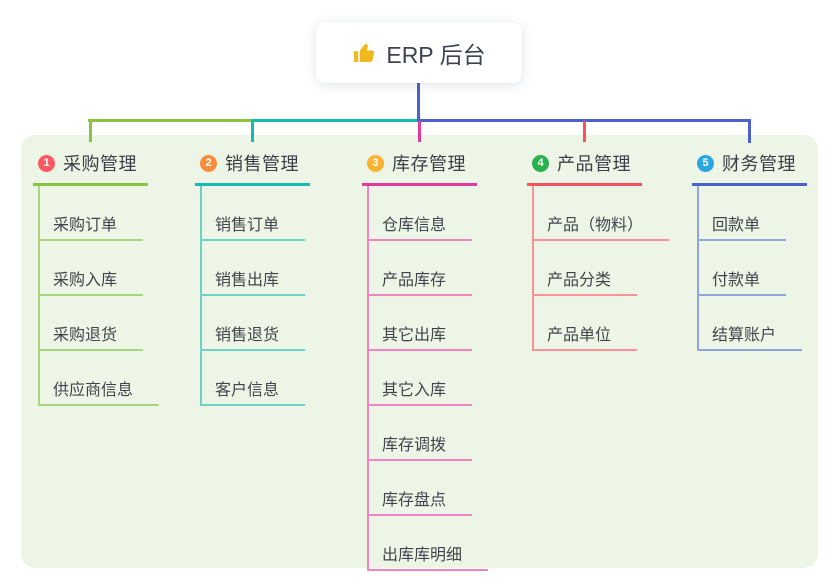 Image resolution: width=839 pixels, height=588 pixels. I want to click on branch-children: 仓库信息 产品库存 其它出库 其它入库 库存调拨 库存盘点 出库库明细, so click(428, 378).